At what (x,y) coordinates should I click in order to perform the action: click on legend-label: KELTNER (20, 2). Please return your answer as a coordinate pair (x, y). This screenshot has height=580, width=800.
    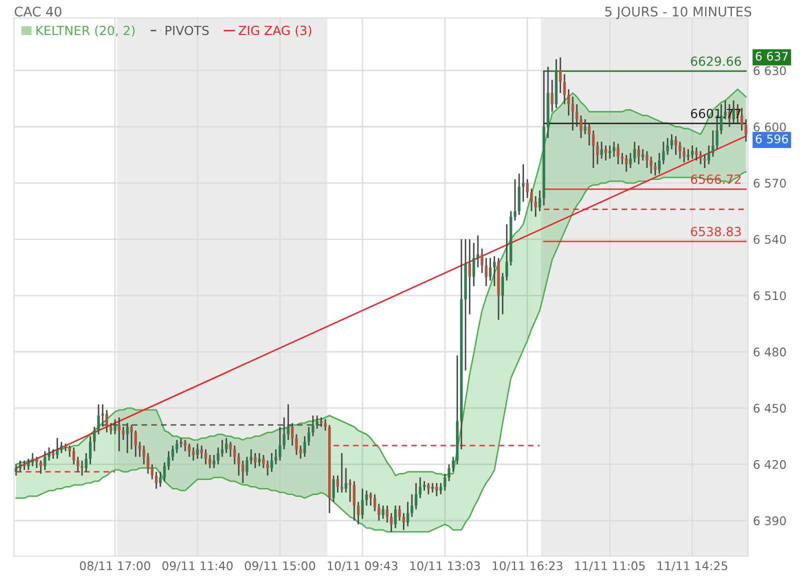
    Looking at the image, I should click on (85, 31).